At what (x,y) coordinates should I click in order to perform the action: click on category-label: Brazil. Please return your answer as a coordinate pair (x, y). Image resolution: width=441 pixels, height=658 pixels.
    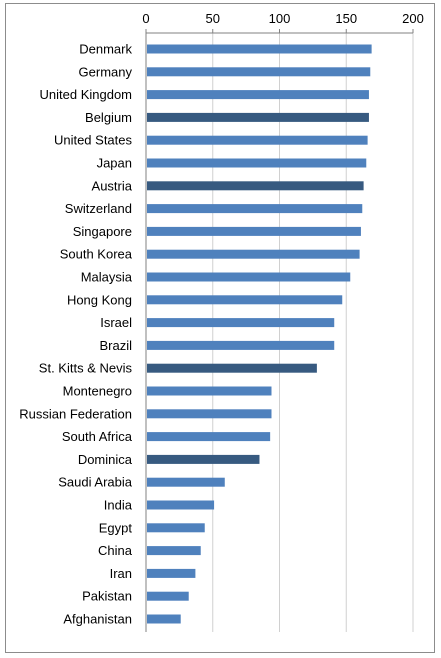
    Looking at the image, I should click on (115, 345).